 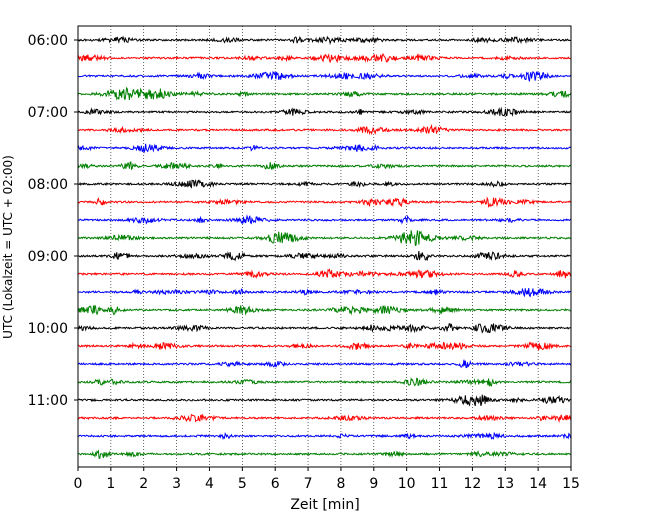 I want to click on x-tick-label: 14, so click(x=538, y=484).